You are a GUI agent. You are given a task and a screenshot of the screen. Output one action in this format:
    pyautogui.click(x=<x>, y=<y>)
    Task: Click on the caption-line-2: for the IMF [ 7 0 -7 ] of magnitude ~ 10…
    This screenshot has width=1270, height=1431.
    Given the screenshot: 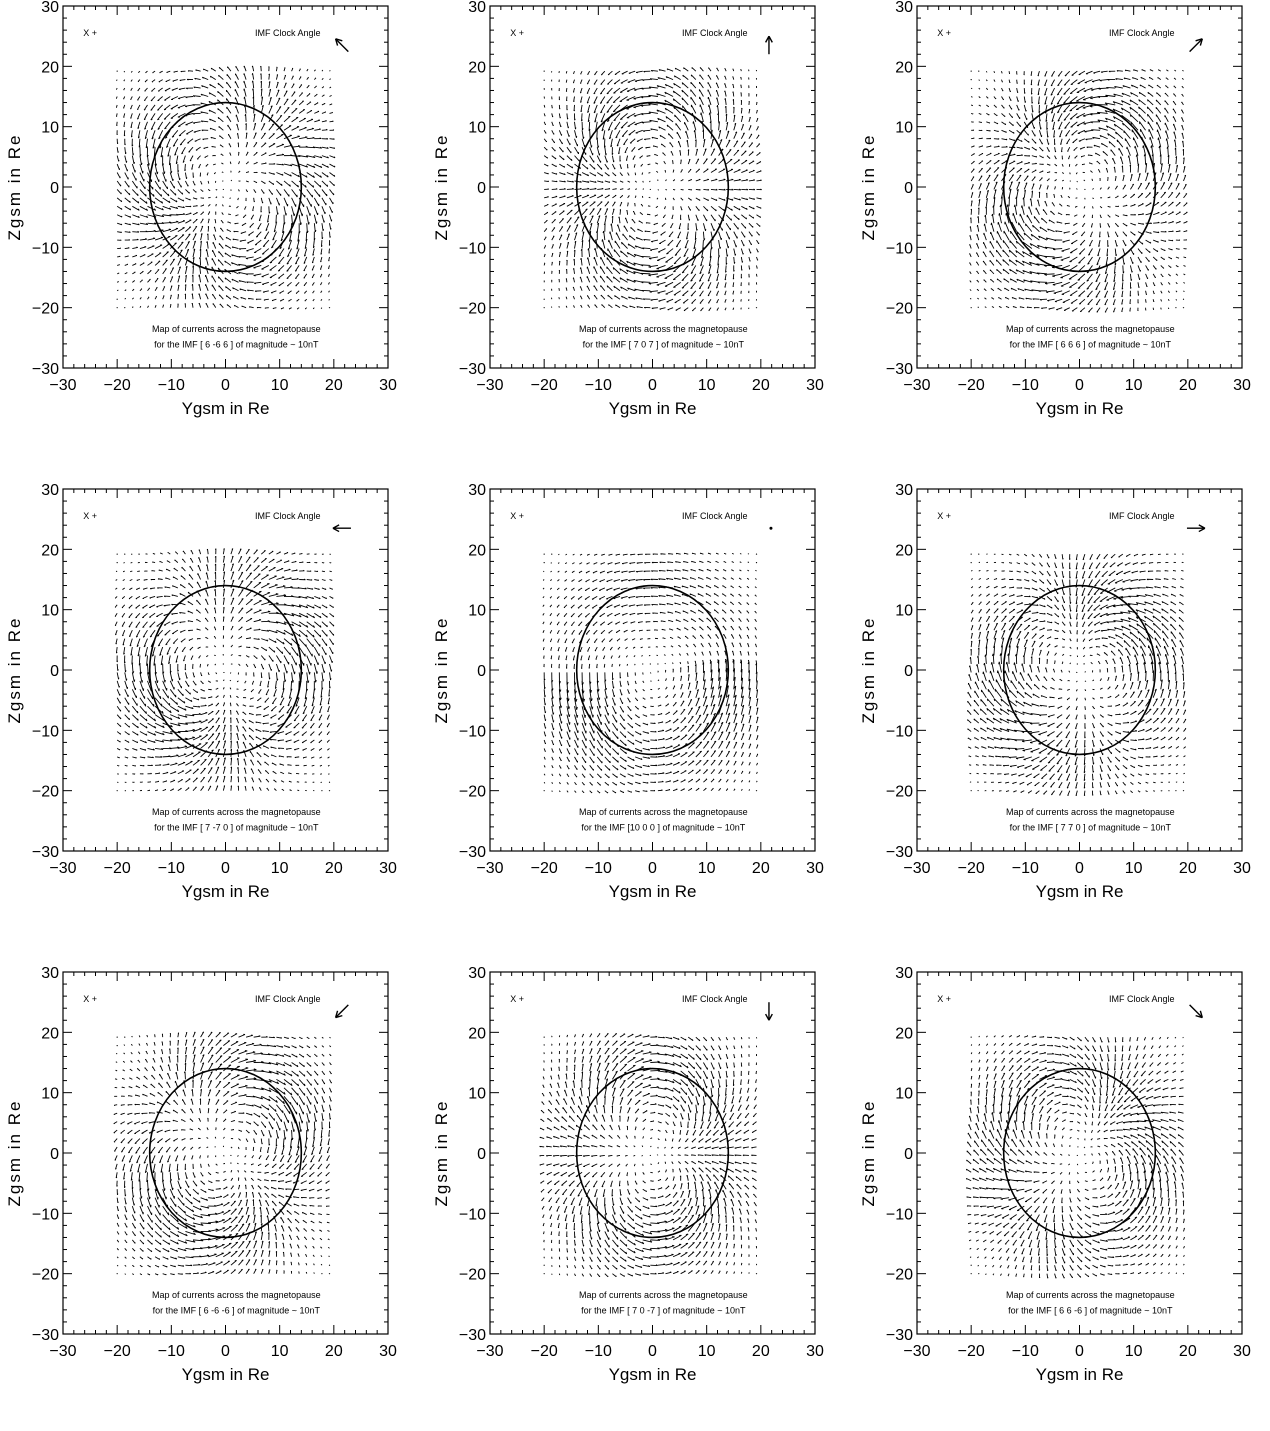 What is the action you would take?
    pyautogui.click(x=663, y=1310)
    